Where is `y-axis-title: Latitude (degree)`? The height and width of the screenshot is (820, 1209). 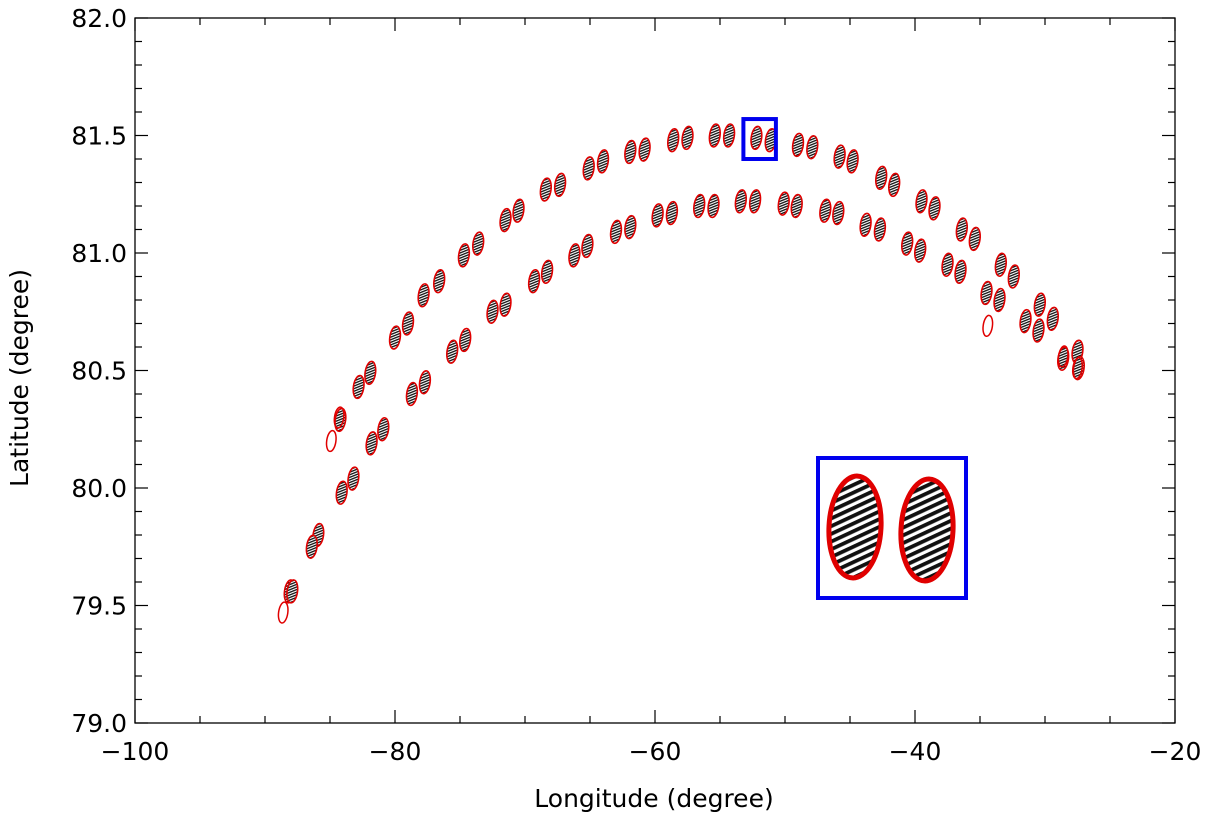 y-axis-title: Latitude (degree) is located at coordinates (19, 378).